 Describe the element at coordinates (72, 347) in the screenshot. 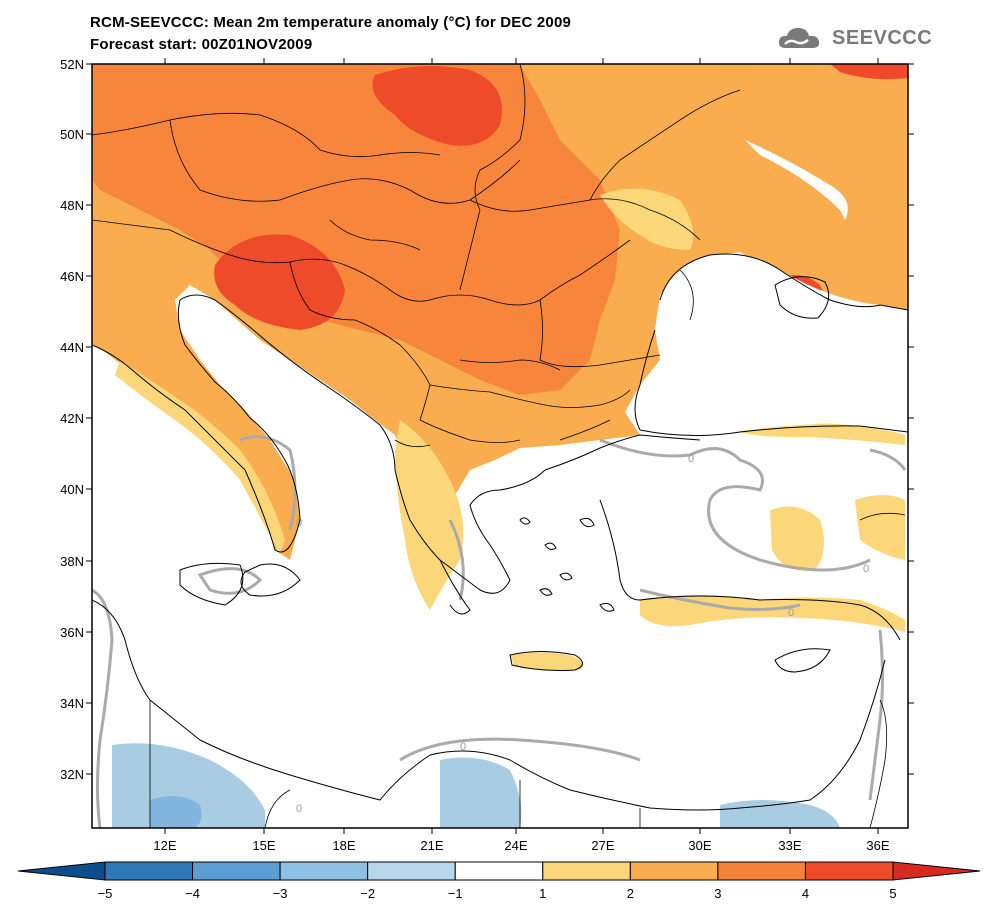

I see `lat-tick-label: 44N` at that location.